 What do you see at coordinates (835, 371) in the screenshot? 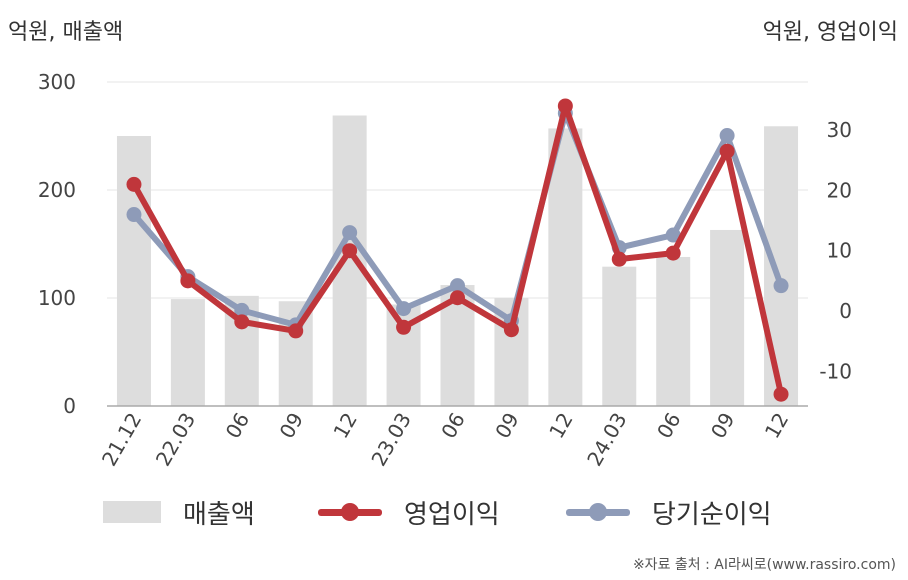
I see `right-tick-label: -10` at bounding box center [835, 371].